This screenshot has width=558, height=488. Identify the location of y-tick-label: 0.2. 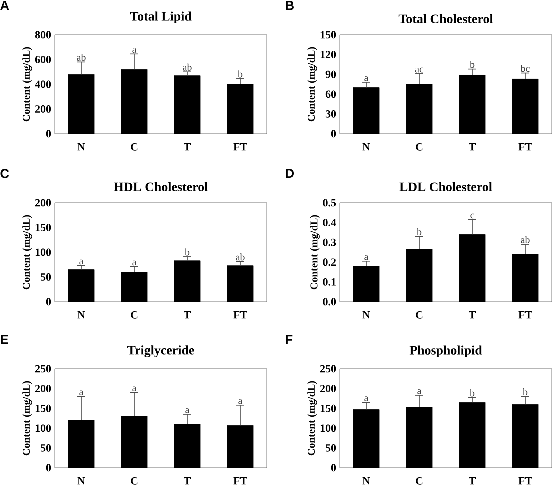
(329, 262).